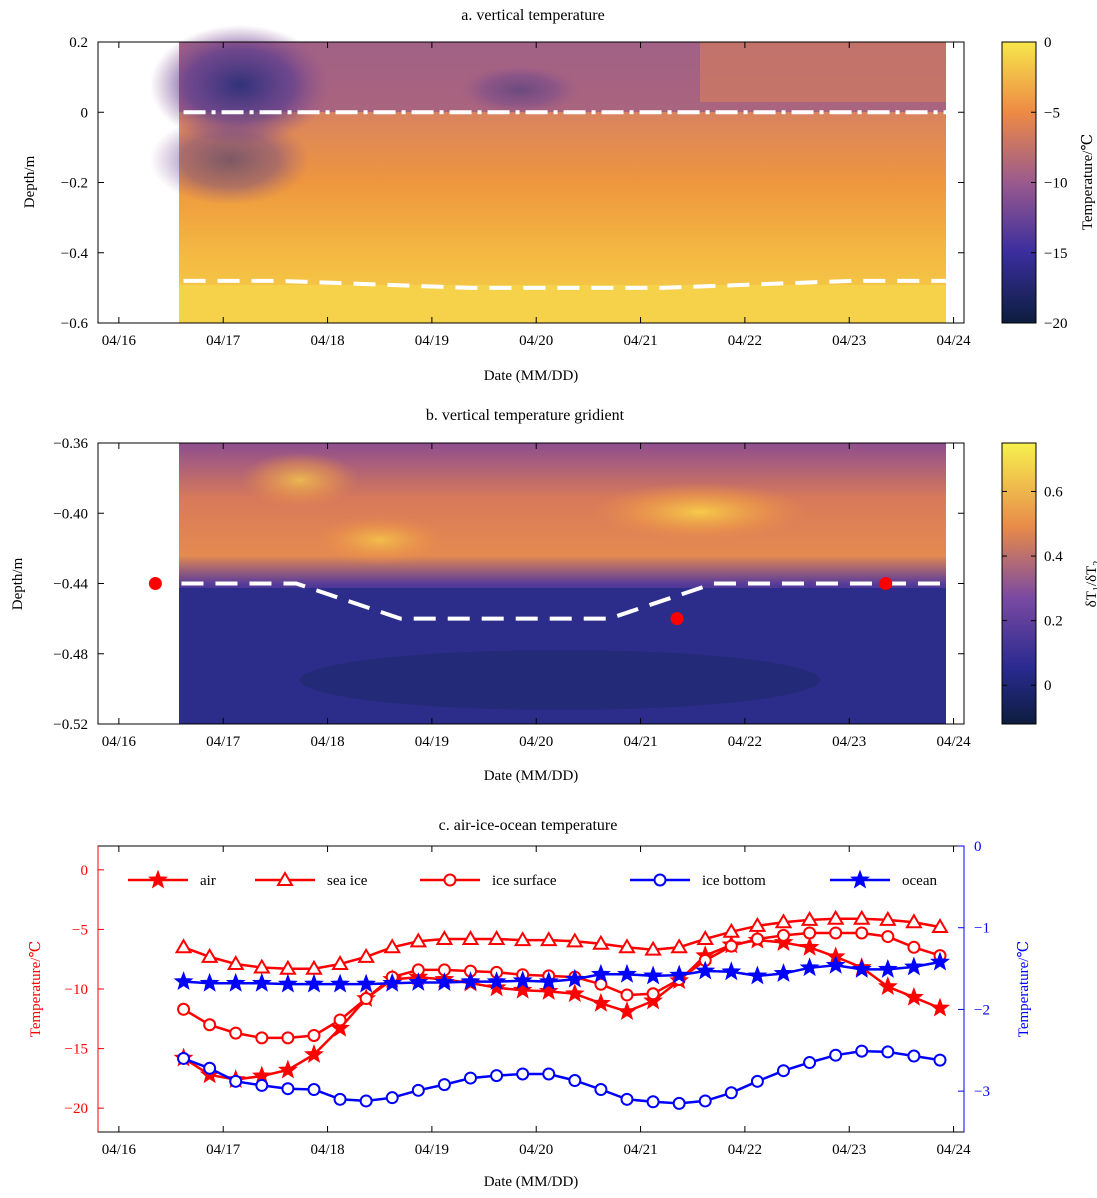  Describe the element at coordinates (432, 1150) in the screenshot. I see `x-tick-label: 04/19` at that location.